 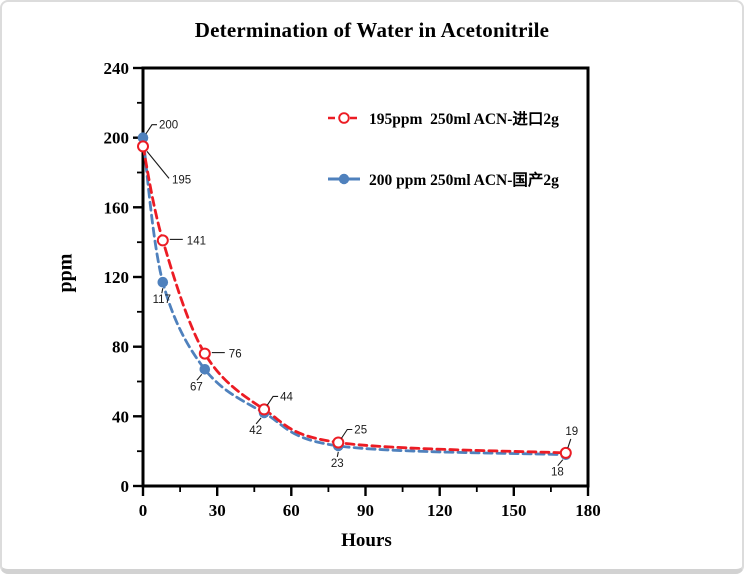 What do you see at coordinates (117, 207) in the screenshot?
I see `y-tick-label: 160` at bounding box center [117, 207].